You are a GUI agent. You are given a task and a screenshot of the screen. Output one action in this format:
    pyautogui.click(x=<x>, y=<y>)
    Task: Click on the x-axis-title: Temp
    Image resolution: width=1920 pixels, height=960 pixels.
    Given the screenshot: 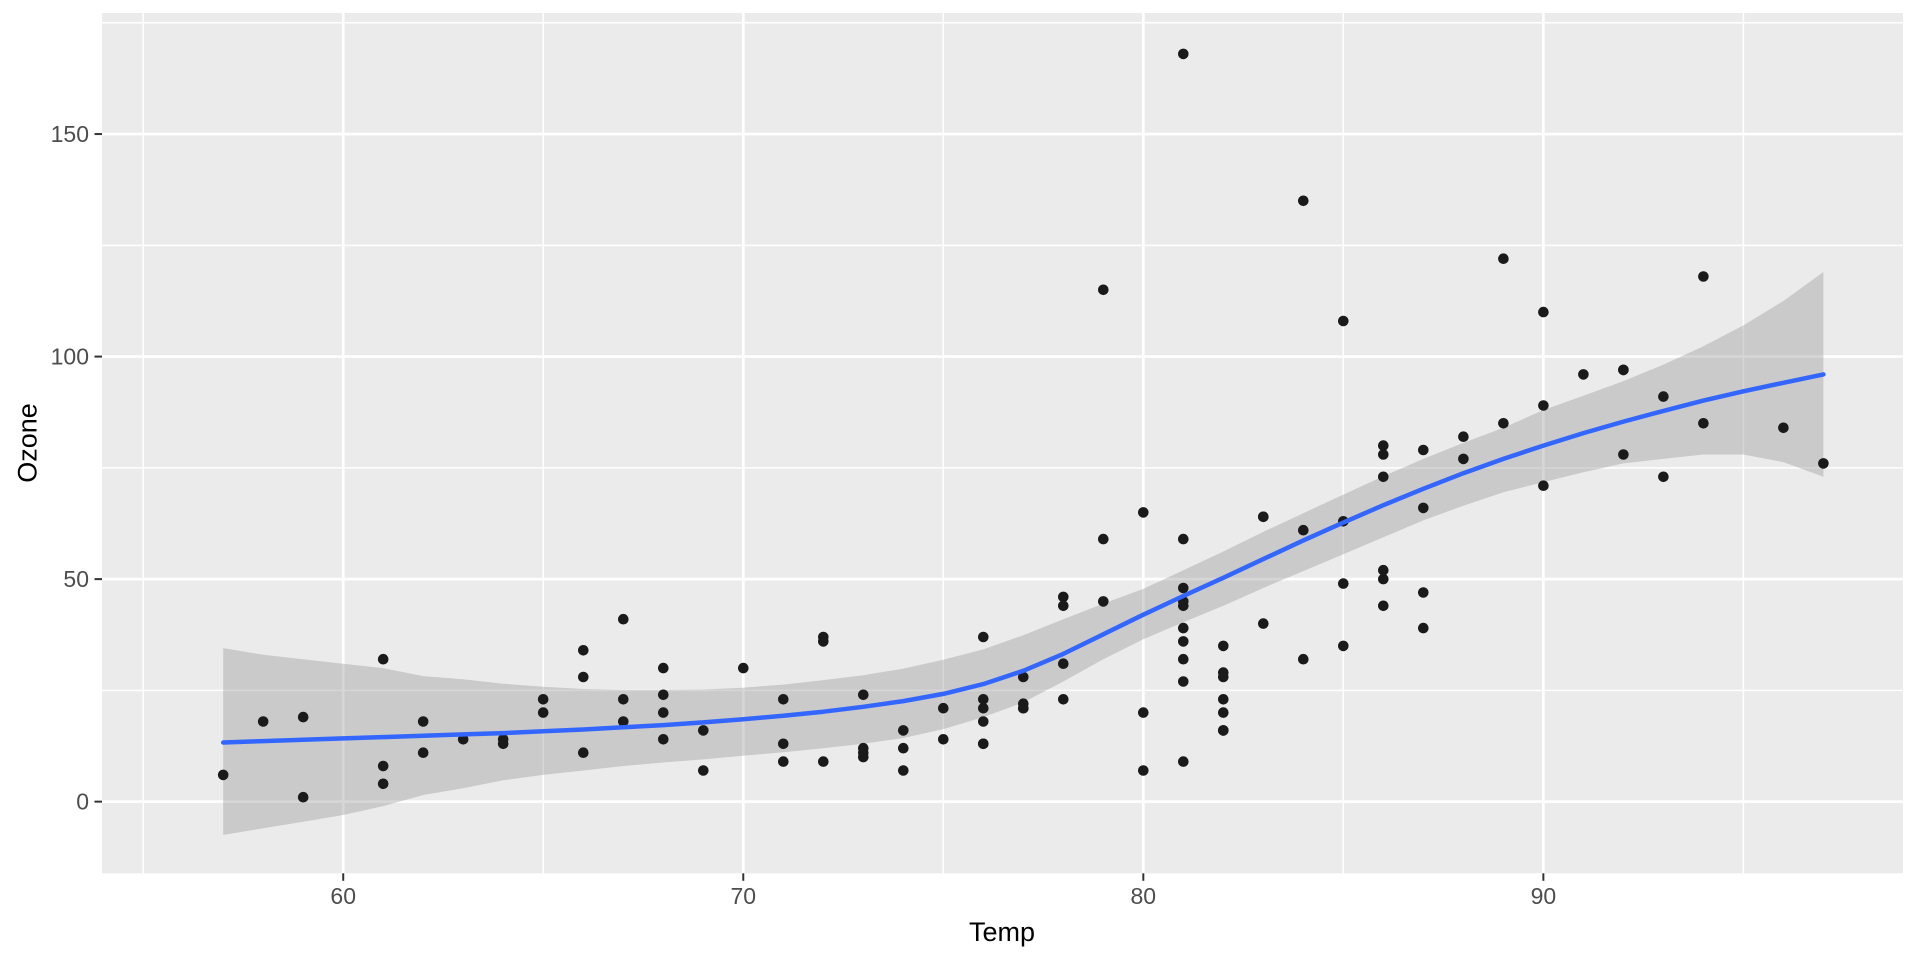 What is the action you would take?
    pyautogui.click(x=1002, y=932)
    